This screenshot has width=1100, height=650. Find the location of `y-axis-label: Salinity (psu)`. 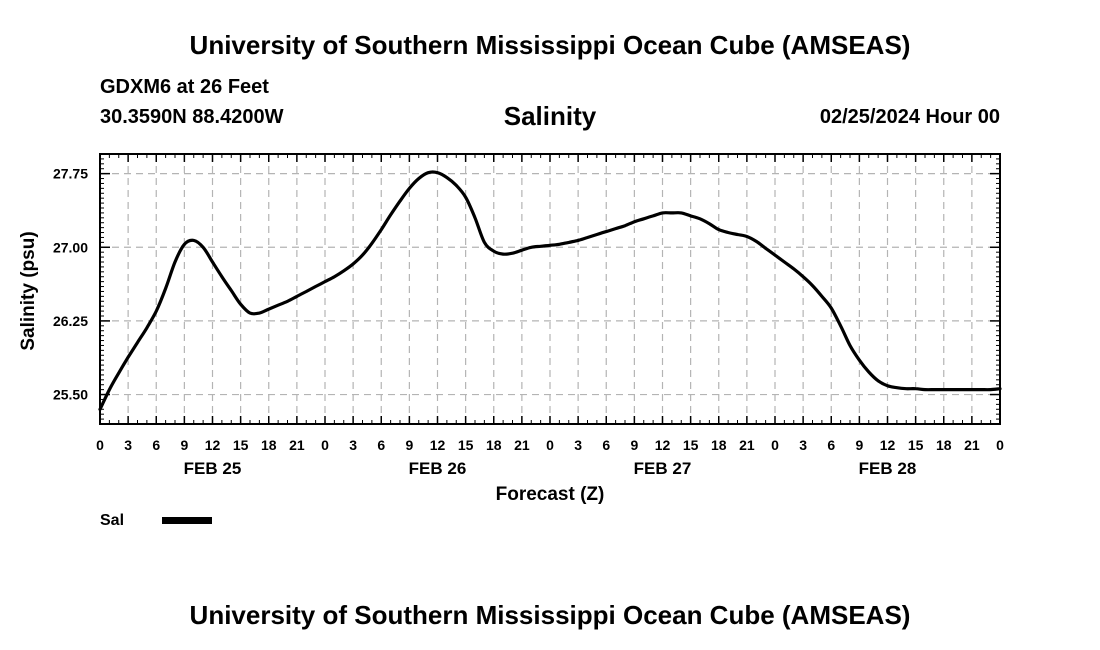

y-axis-label: Salinity (psu) is located at coordinates (28, 290).